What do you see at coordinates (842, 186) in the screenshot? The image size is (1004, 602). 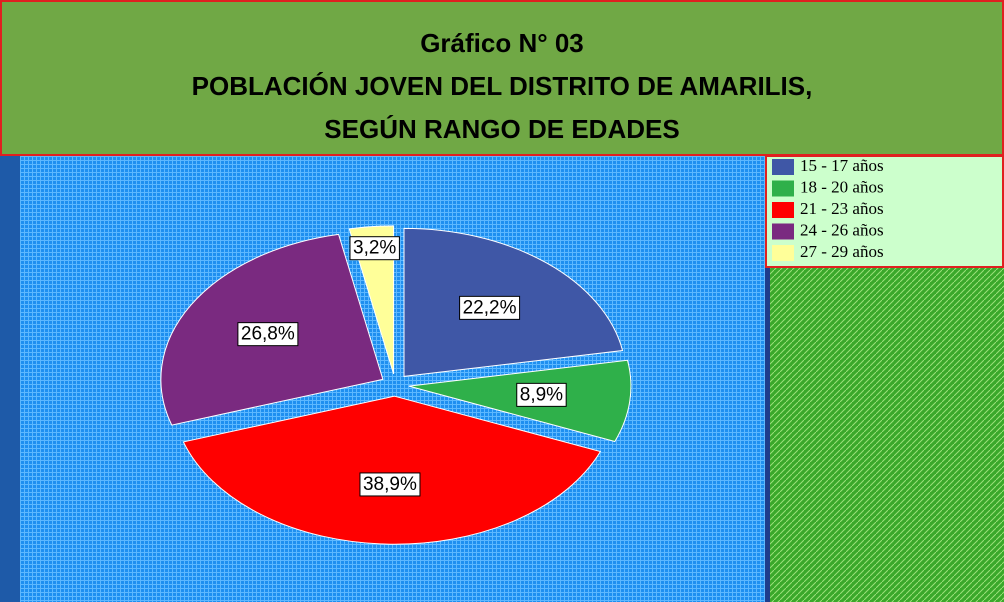 I see `legend-label: 18 - 20 años` at bounding box center [842, 186].